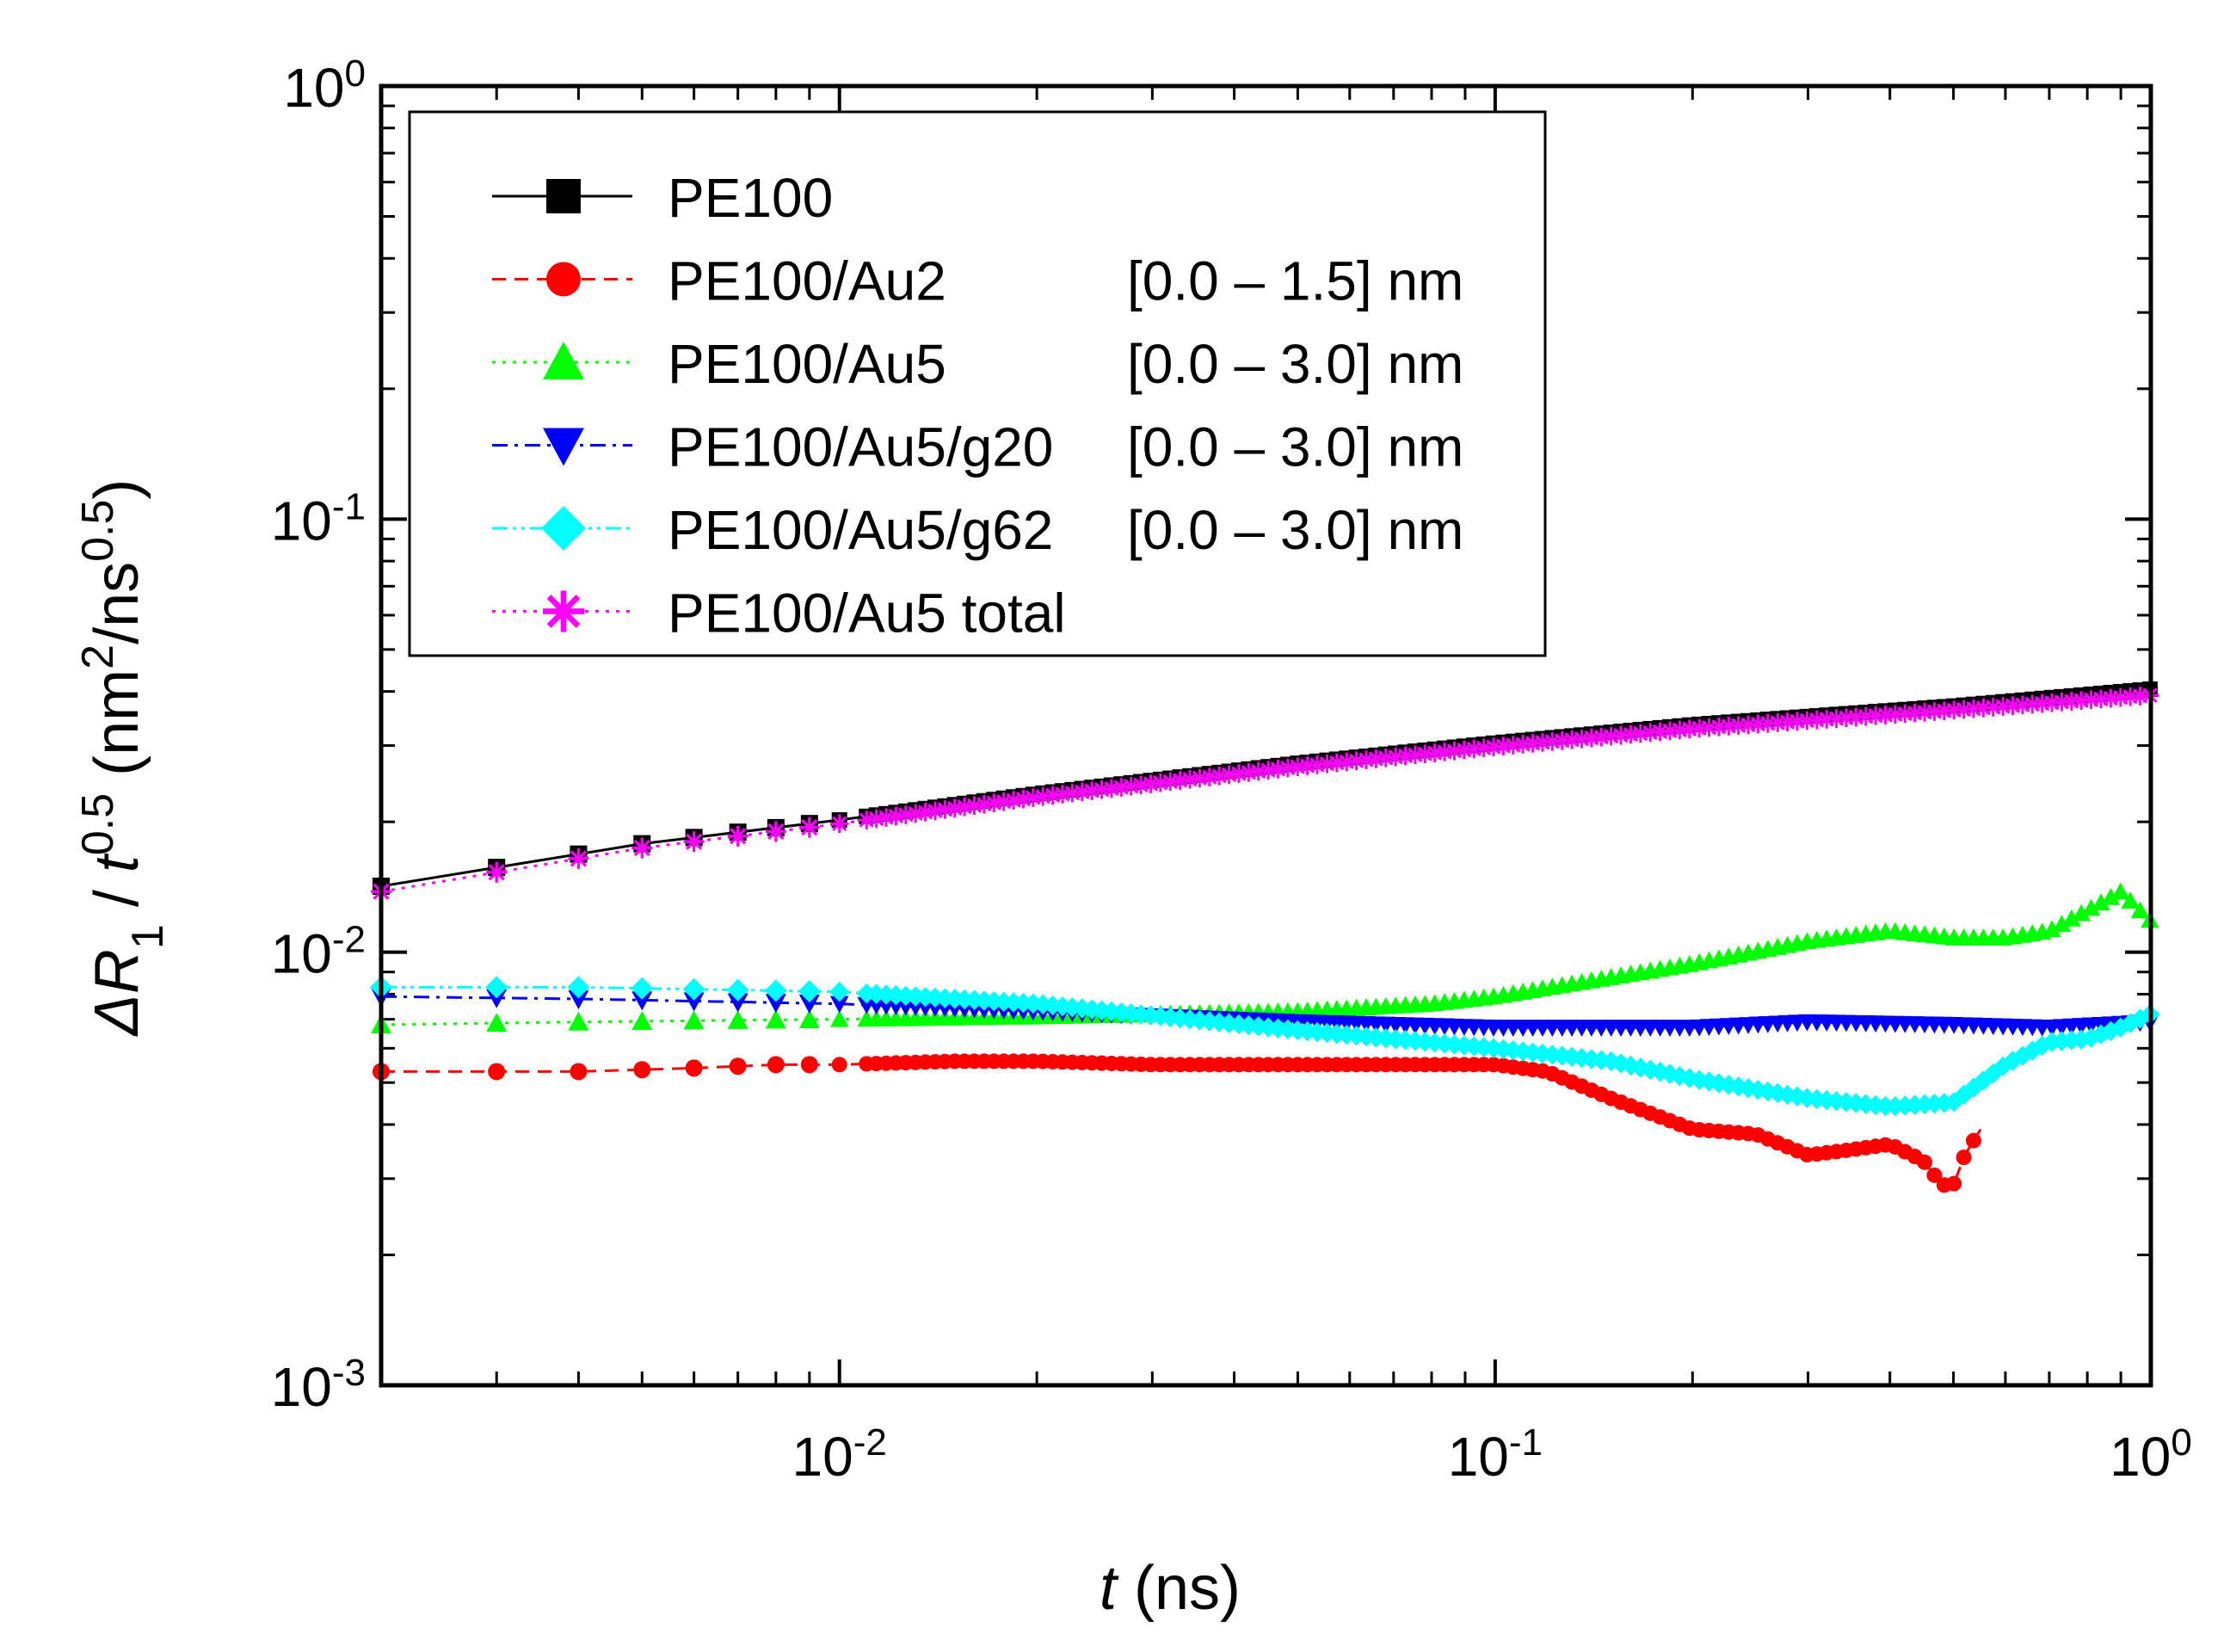 The image size is (2230, 1652). What do you see at coordinates (1265, 794) in the screenshot?
I see `series-pe100-au5-total` at bounding box center [1265, 794].